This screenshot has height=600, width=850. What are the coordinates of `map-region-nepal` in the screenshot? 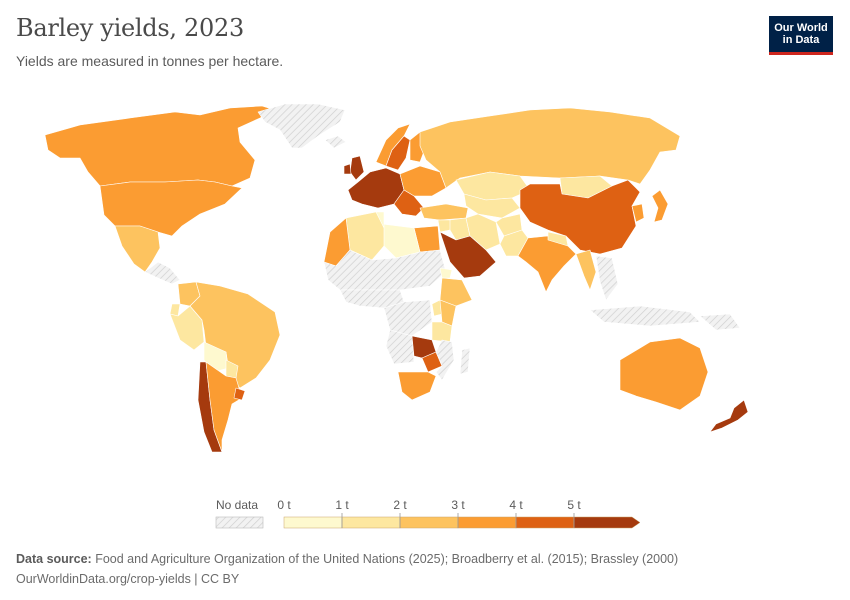 It's located at (558, 239).